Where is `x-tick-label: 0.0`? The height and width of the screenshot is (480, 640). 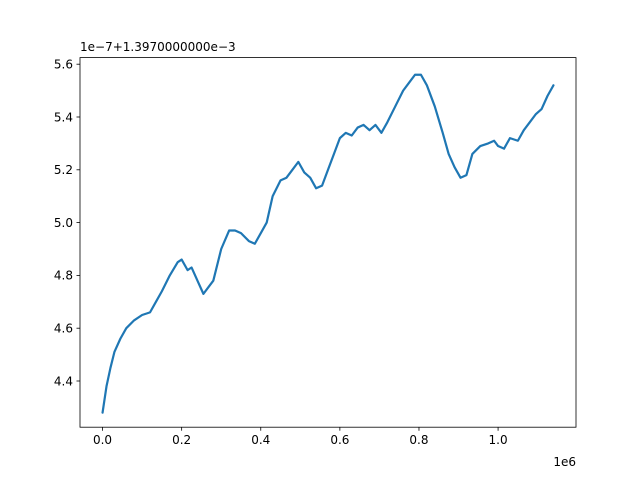
x-tick-label: 0.0 is located at coordinates (102, 440).